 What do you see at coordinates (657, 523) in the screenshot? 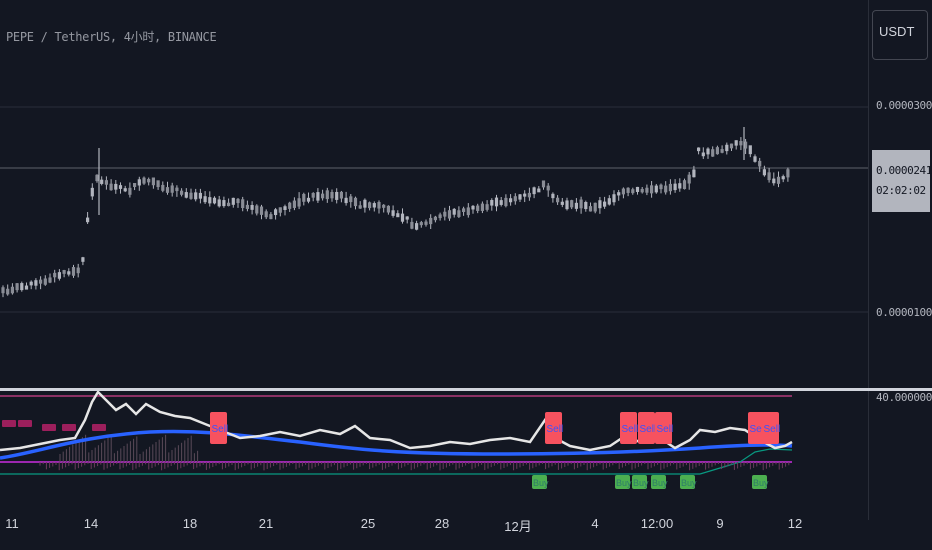
I see `time-axis-label: 12:00` at bounding box center [657, 523].